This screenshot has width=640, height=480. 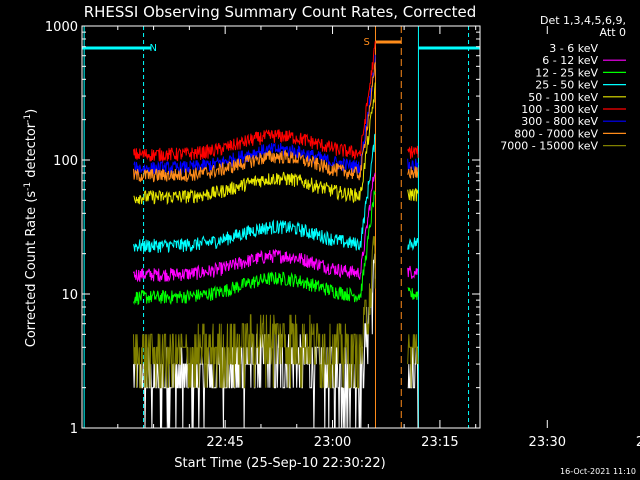 What do you see at coordinates (224, 442) in the screenshot?
I see `x-tick-label-0: 22:45` at bounding box center [224, 442].